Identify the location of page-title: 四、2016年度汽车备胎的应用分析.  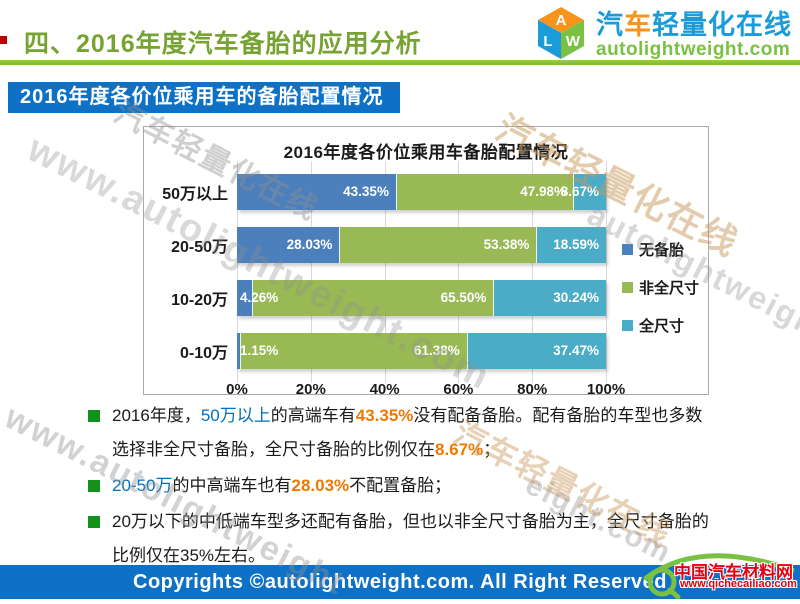
(223, 44).